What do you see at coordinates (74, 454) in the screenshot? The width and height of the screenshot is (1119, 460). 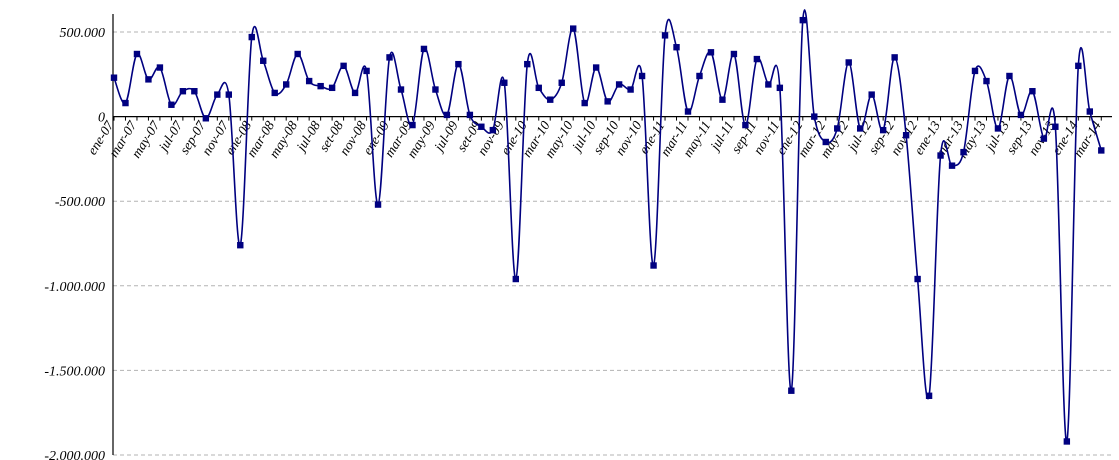 I see `y-tick-label: -2.000.000` at bounding box center [74, 454].